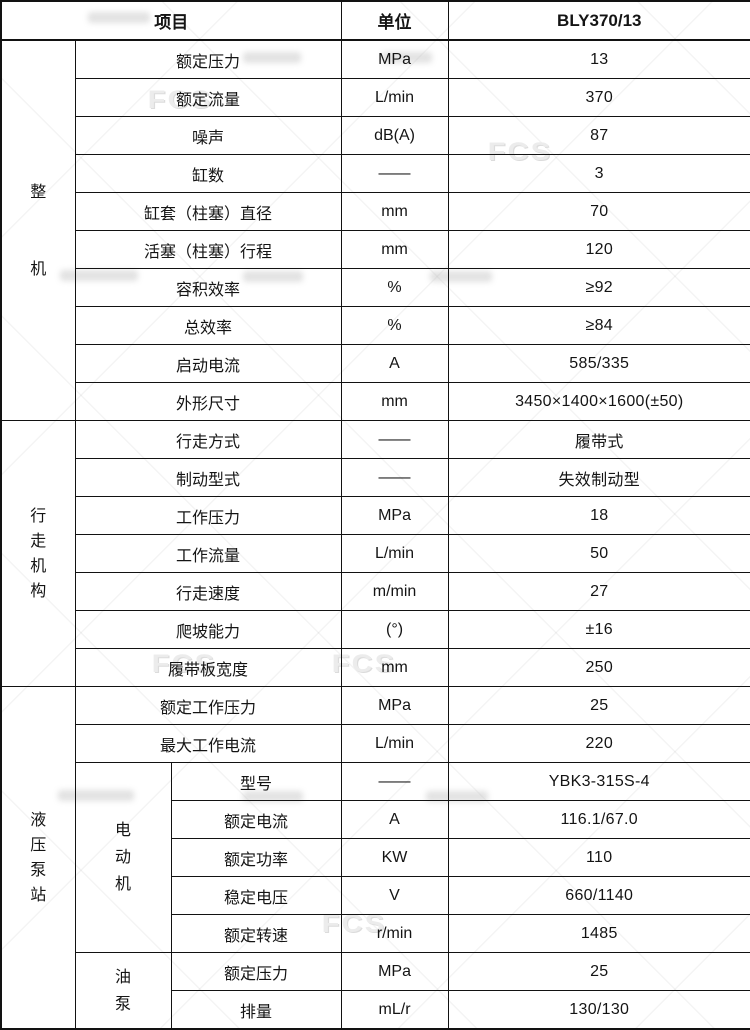 This screenshot has height=1030, width=750. Describe the element at coordinates (256, 819) in the screenshot. I see `row-item: 额定电流` at that location.